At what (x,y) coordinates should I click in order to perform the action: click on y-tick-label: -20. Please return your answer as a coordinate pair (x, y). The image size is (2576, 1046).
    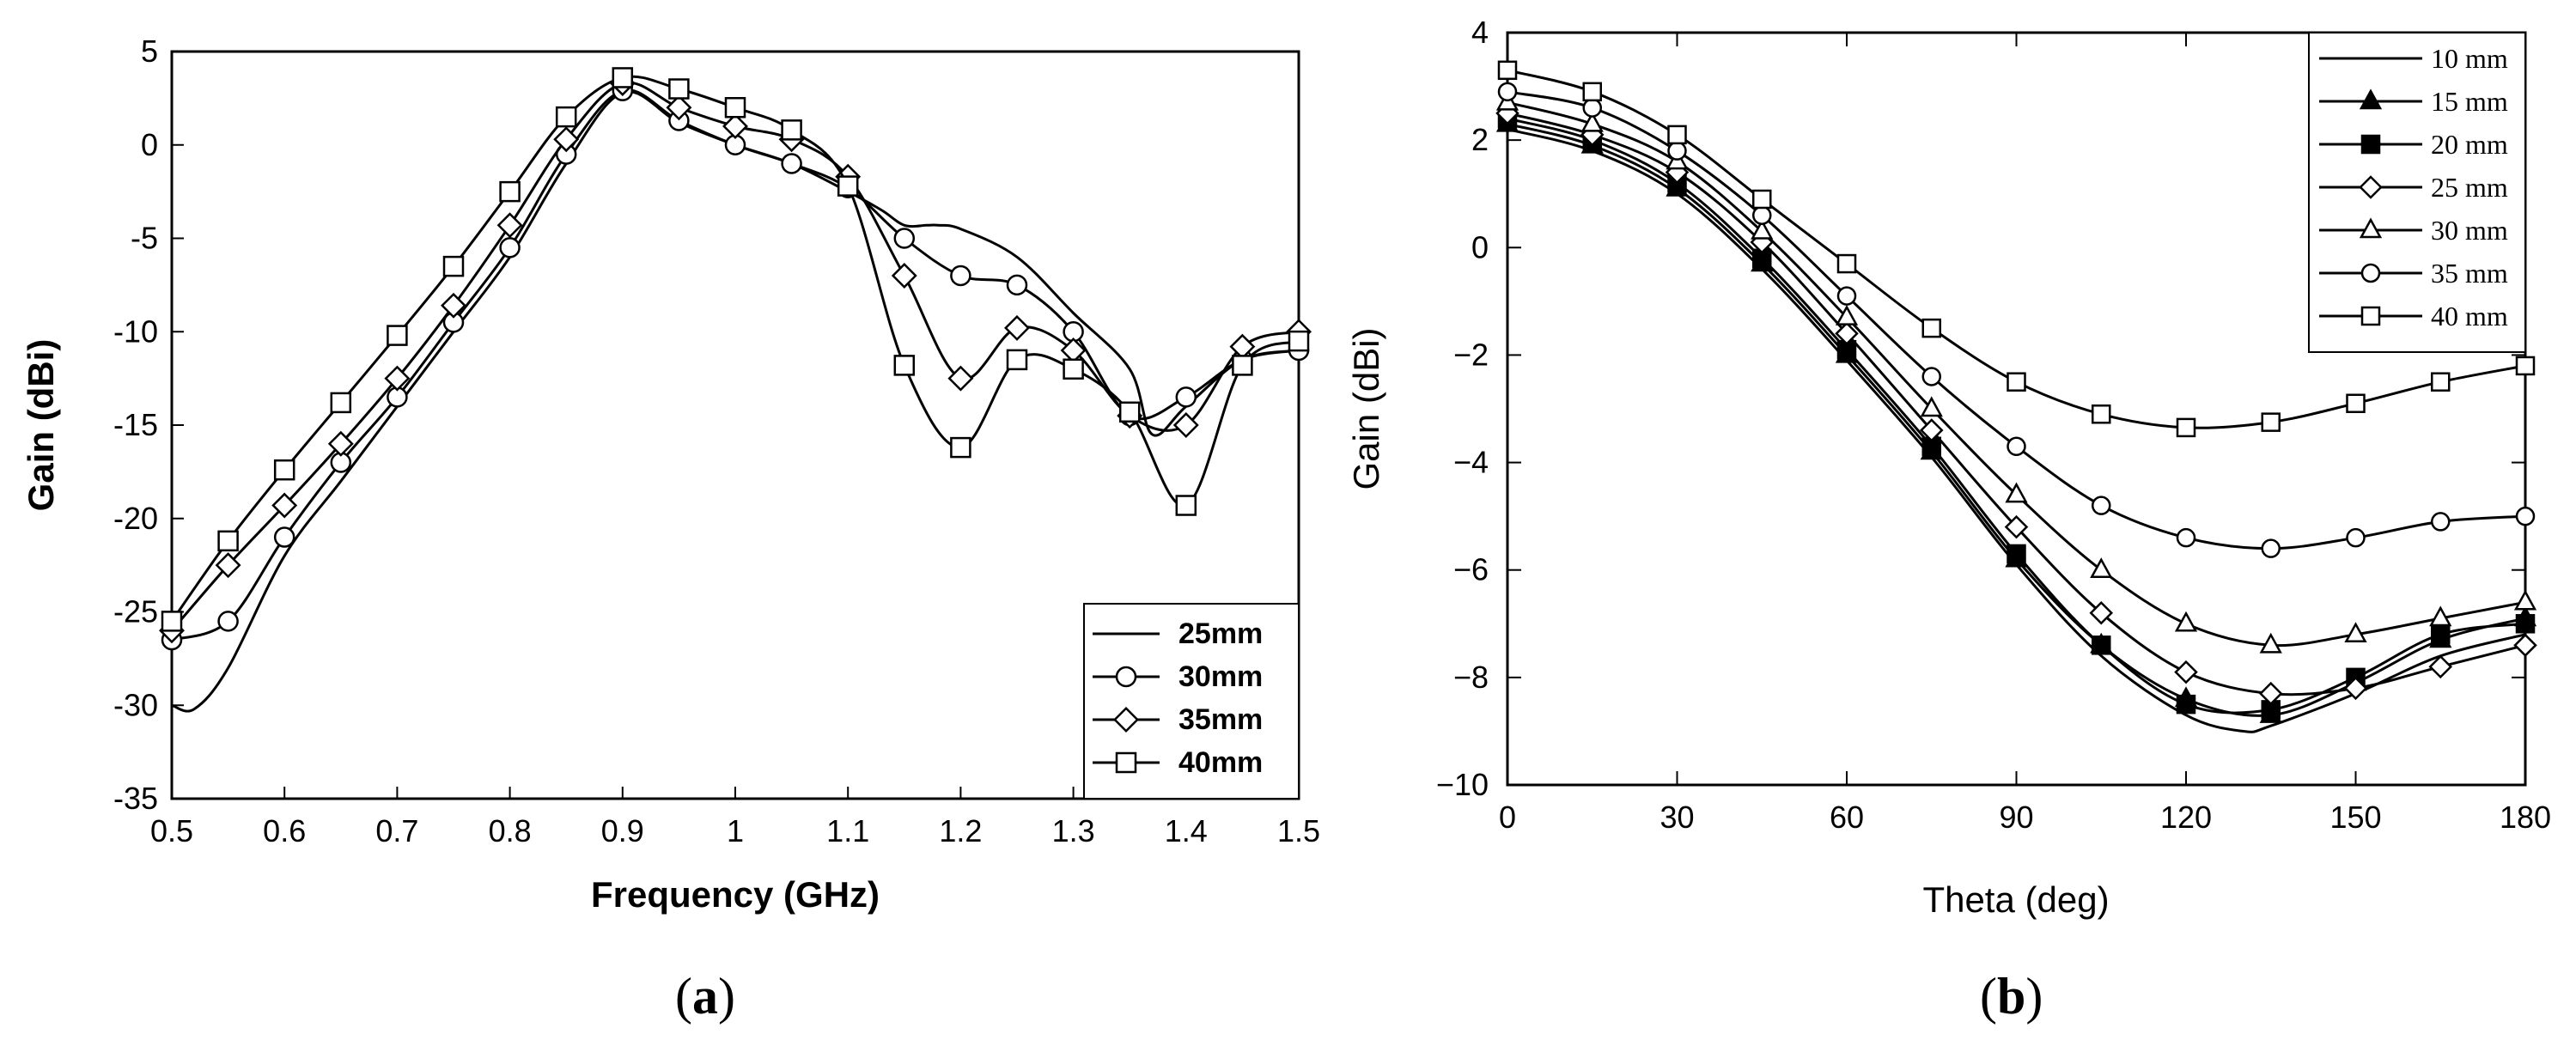
    Looking at the image, I should click on (135, 518).